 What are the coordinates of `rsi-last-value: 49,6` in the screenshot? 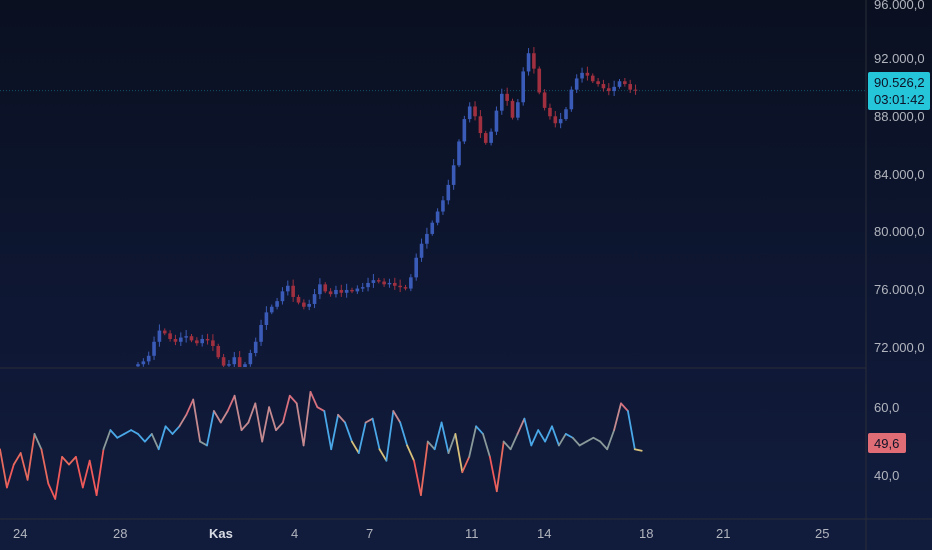 It's located at (886, 443).